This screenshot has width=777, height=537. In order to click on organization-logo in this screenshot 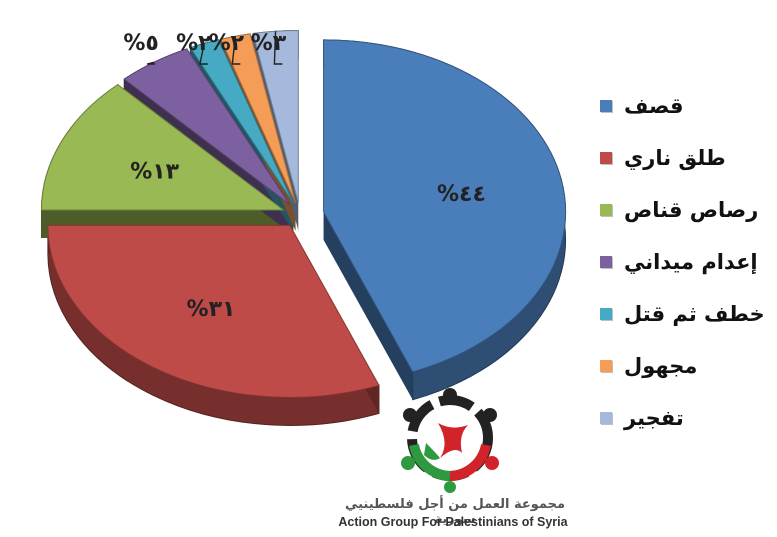, I will do `click(450, 438)`.